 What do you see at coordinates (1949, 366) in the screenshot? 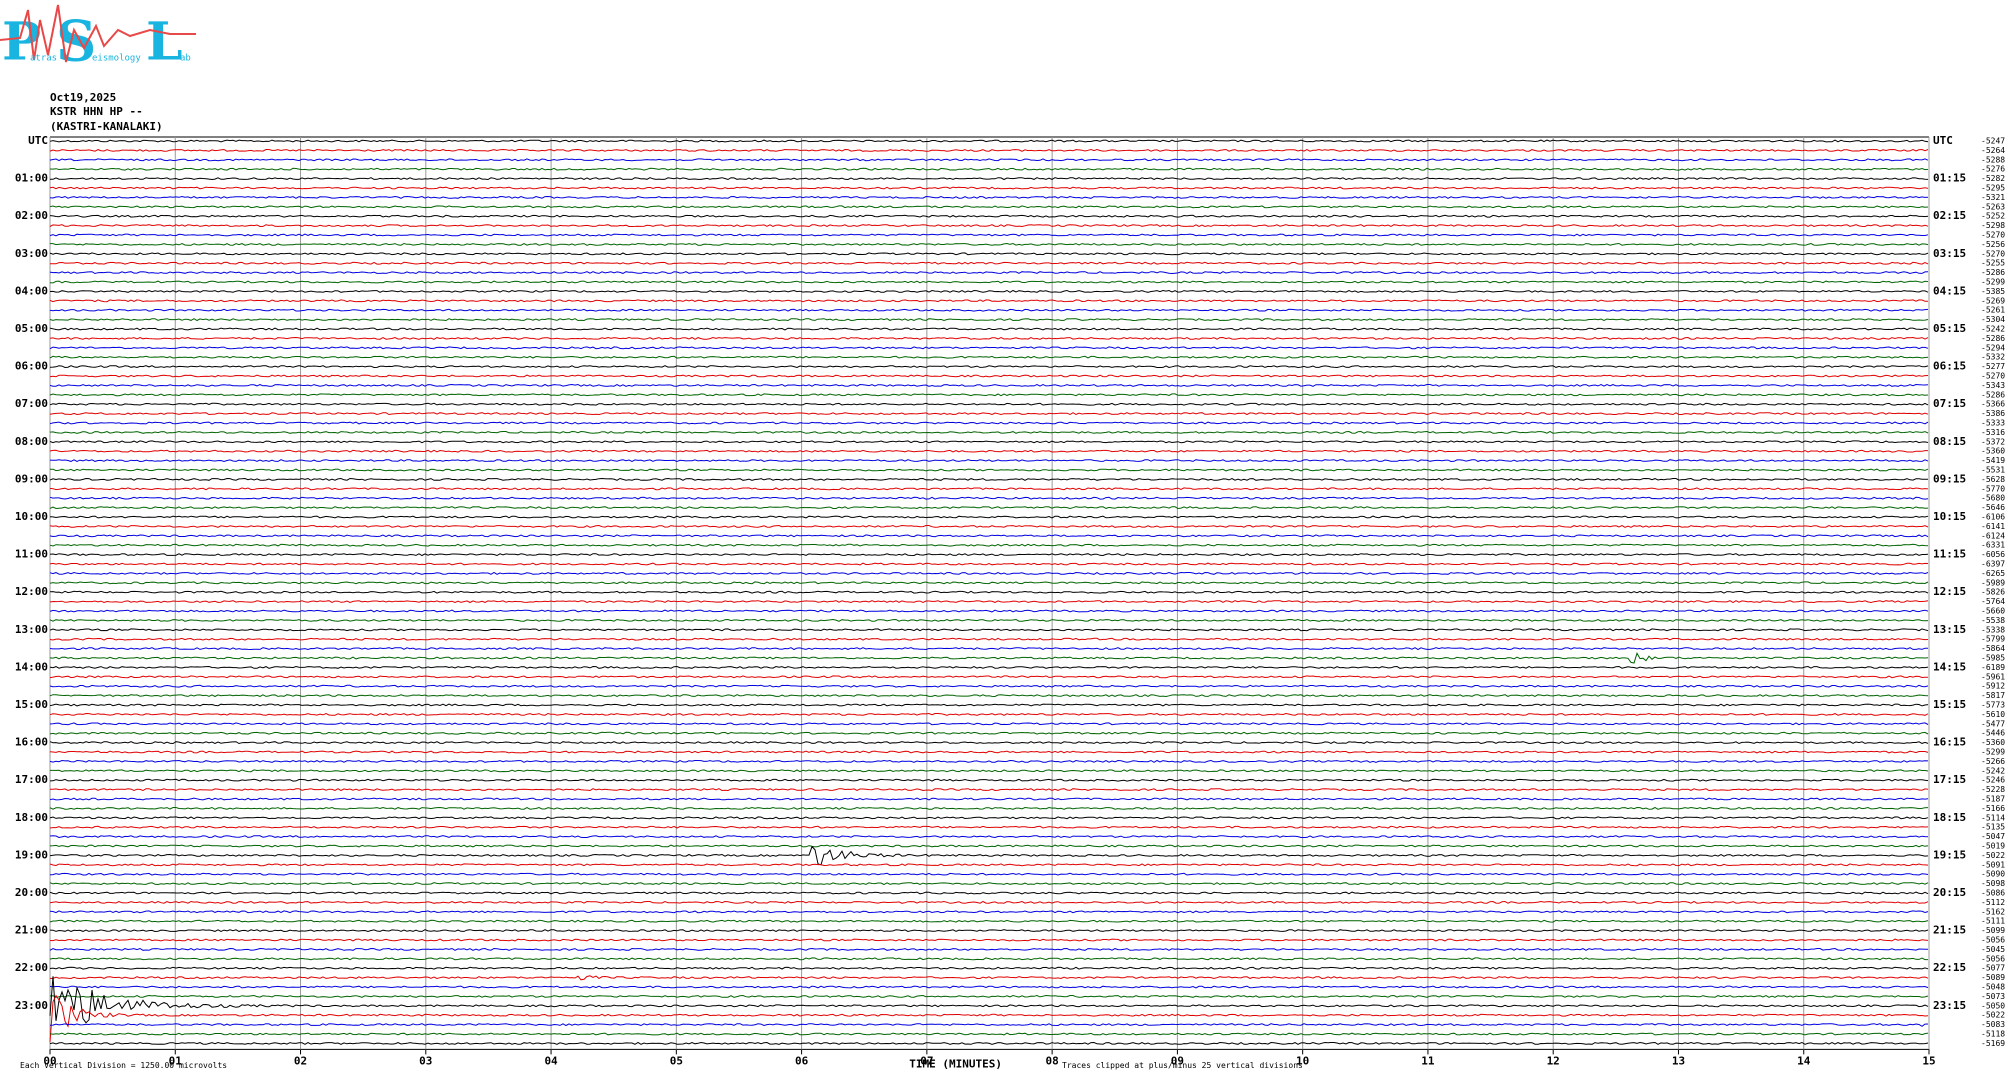
I see `right-hour-label: 06:15` at bounding box center [1949, 366].